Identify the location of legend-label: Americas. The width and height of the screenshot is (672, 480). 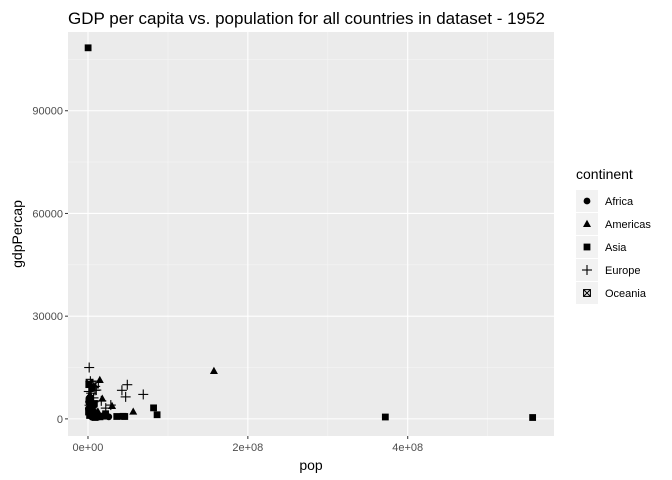
(628, 225).